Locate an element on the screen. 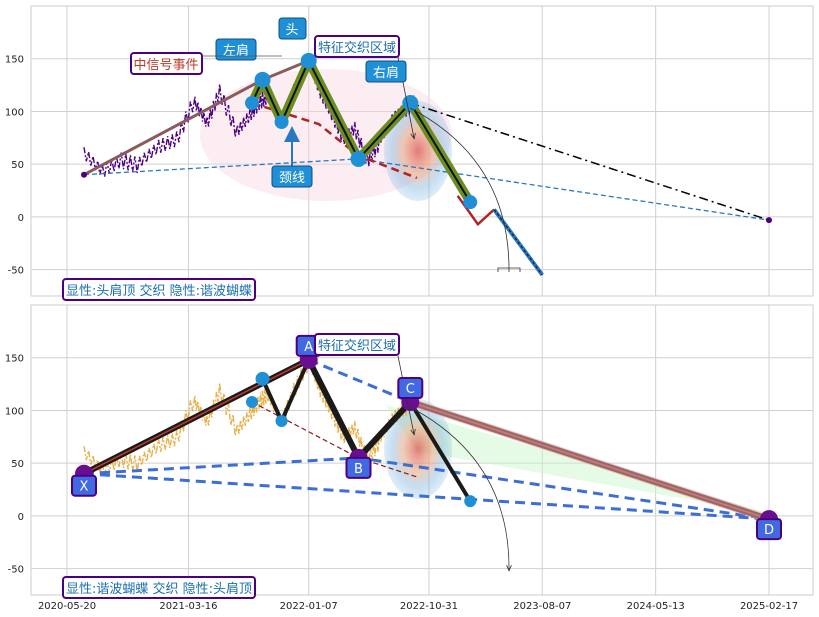 Image resolution: width=819 pixels, height=617 pixels. bottom-y-ticks: 150 100 50 0 -50 is located at coordinates (14, 465).